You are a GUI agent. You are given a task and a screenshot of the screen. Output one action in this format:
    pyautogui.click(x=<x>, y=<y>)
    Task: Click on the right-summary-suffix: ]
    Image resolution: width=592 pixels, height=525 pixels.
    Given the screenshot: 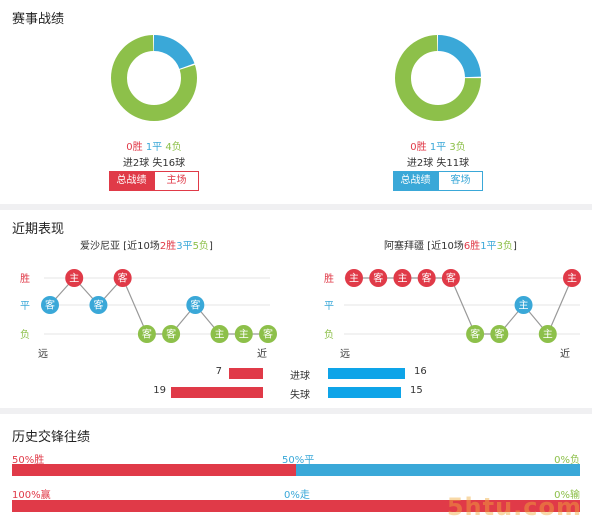 What is the action you would take?
    pyautogui.click(x=514, y=246)
    